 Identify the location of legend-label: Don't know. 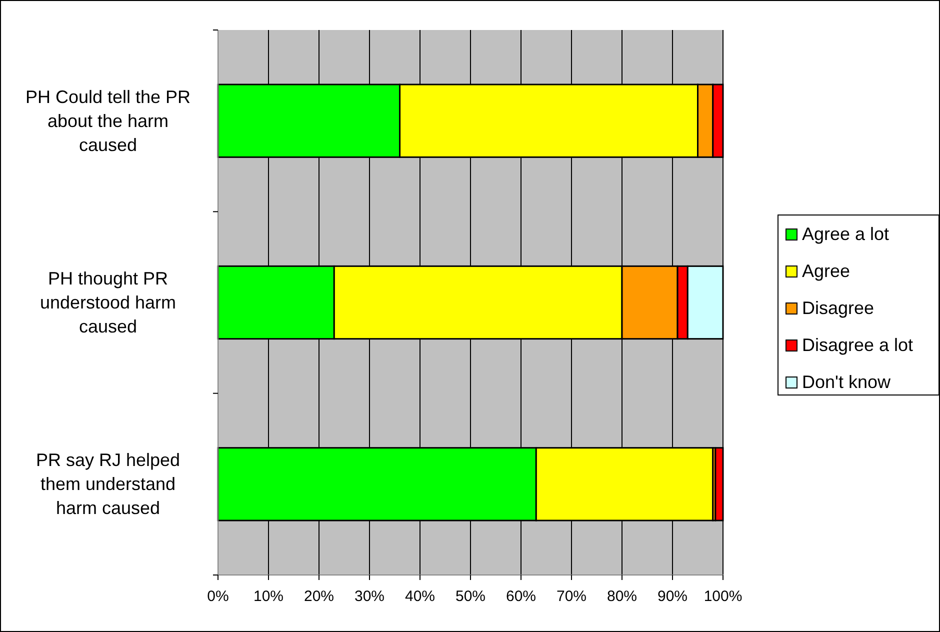
(847, 382).